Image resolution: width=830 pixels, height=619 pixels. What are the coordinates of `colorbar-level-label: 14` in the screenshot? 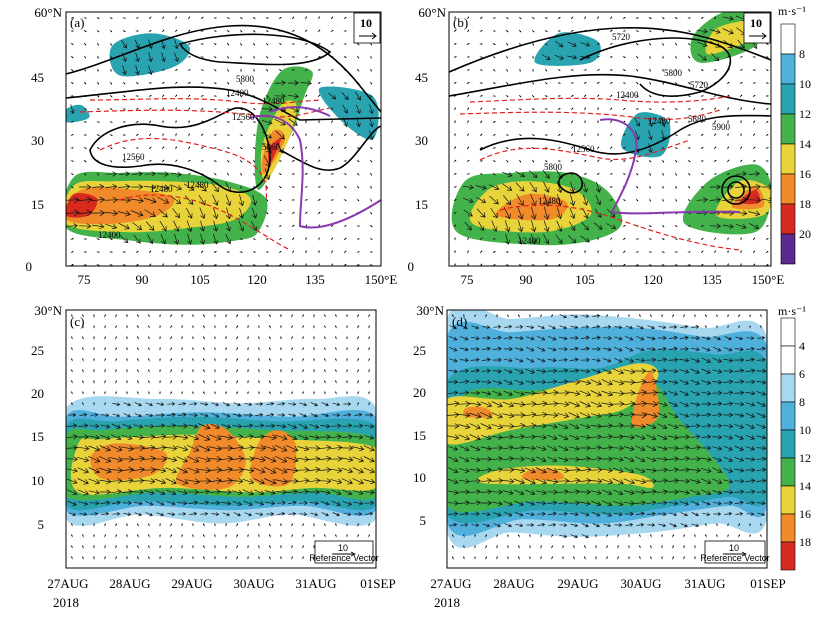 It's located at (805, 144).